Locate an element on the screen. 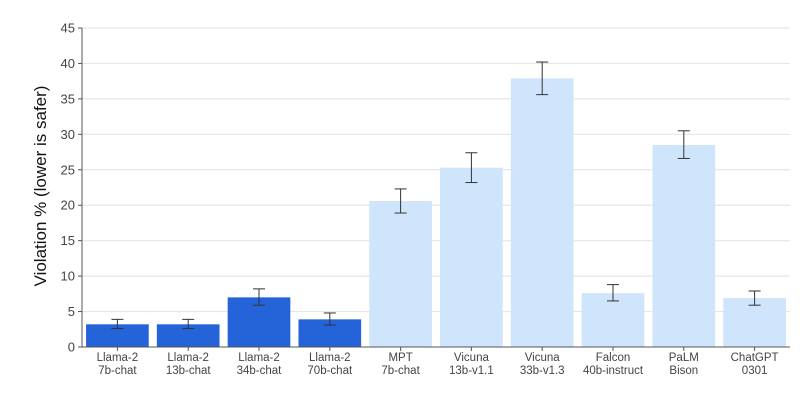  y-tick-label-20: 20 is located at coordinates (68, 205).